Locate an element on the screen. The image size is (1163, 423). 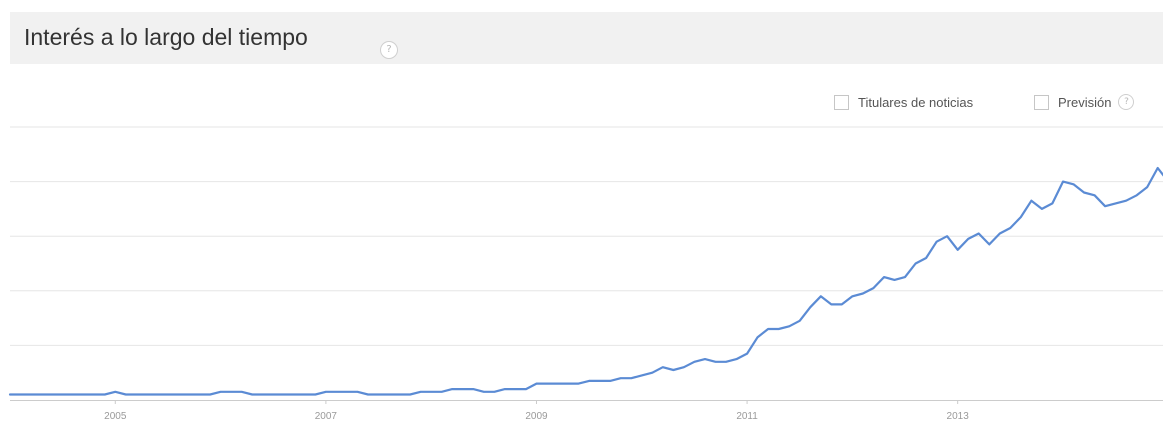
forecast-option: Previsión ? is located at coordinates (1084, 102).